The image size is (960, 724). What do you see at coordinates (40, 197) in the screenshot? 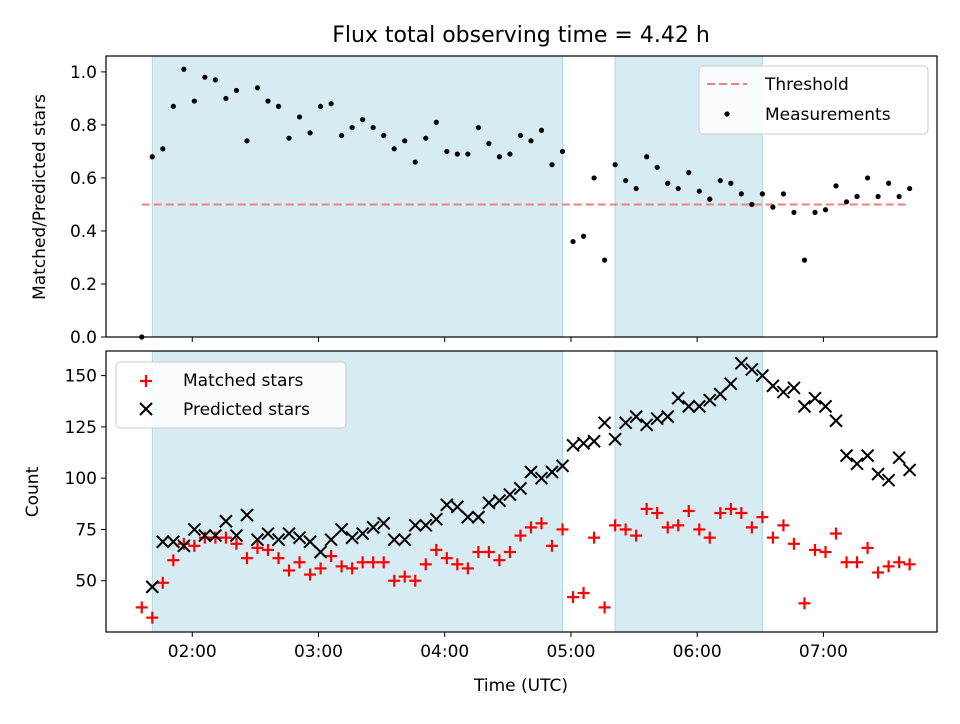
I see `top-y-axis-label: Matched/Predicted stars` at bounding box center [40, 197].